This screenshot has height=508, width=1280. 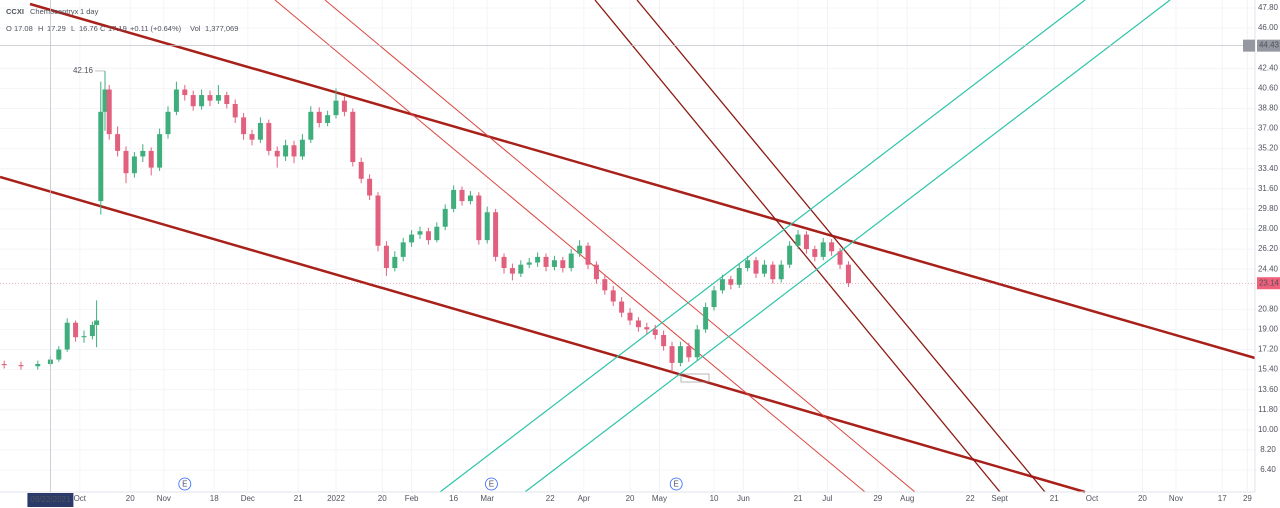 What do you see at coordinates (1268, 329) in the screenshot?
I see `y-tick-label: 19.00` at bounding box center [1268, 329].